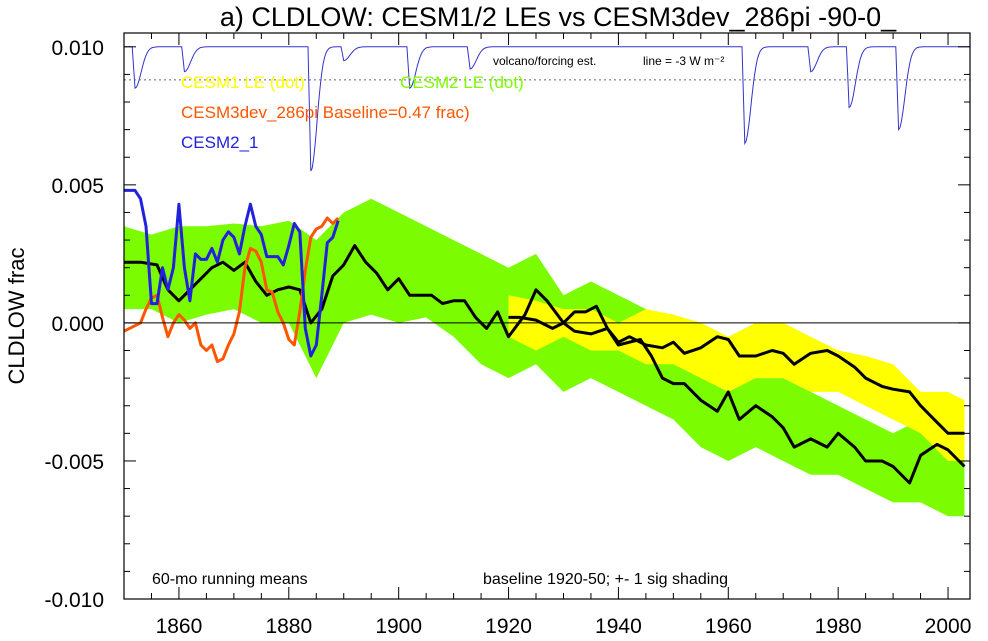 This screenshot has width=988, height=641. Describe the element at coordinates (605, 579) in the screenshot. I see `baseline-note: baseline 1920-50; +- 1 sig shading` at that location.